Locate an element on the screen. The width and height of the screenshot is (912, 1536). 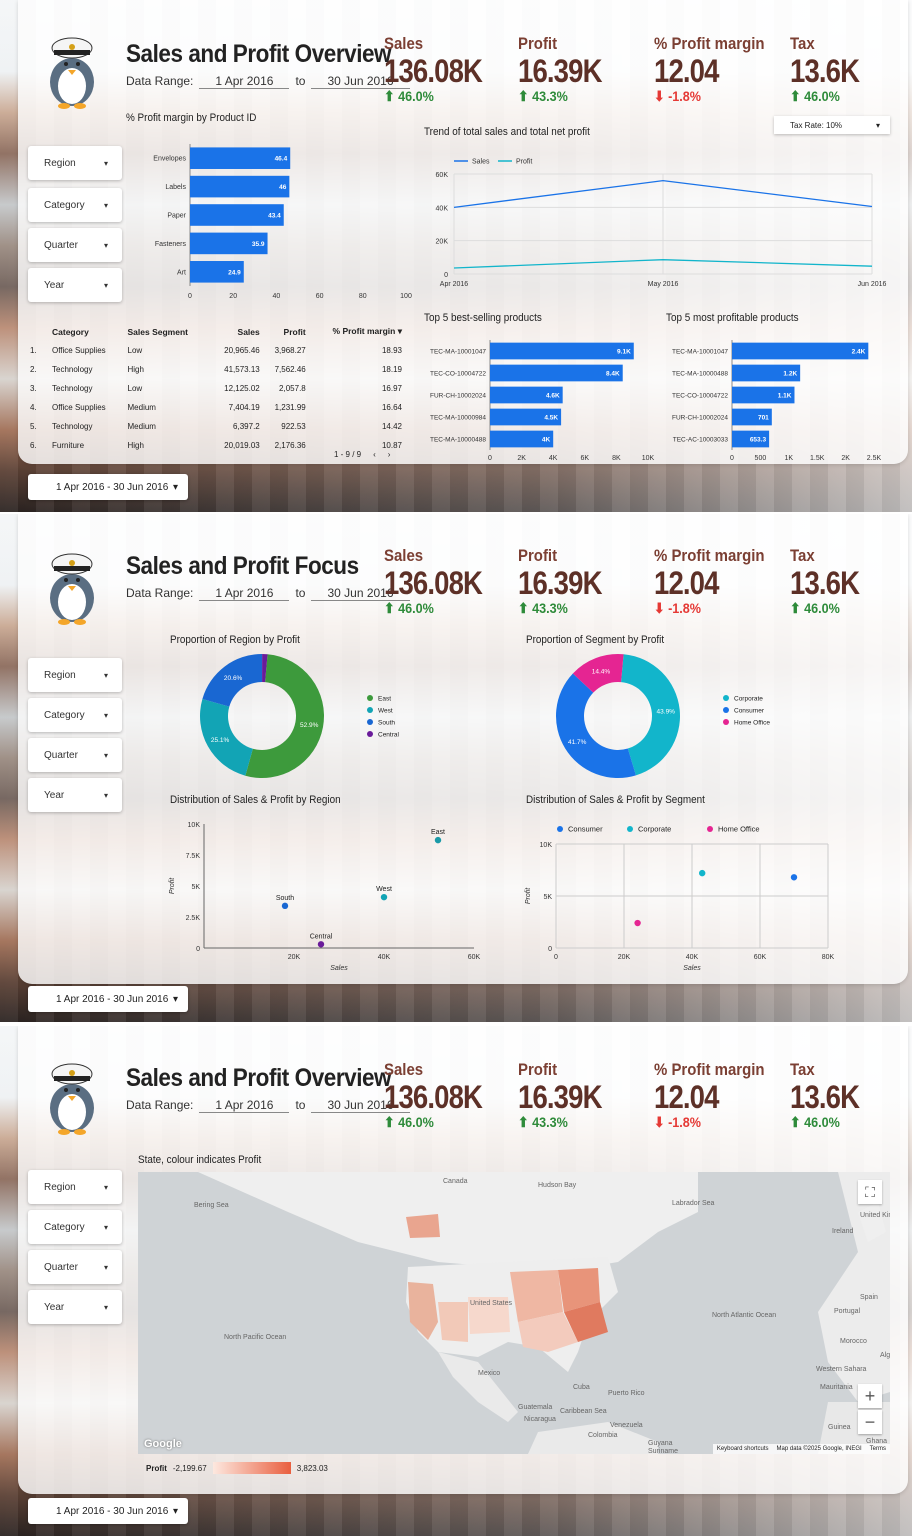
keyboard-shortcuts-link: Keyboard shortcuts is located at coordinates (742, 1449).